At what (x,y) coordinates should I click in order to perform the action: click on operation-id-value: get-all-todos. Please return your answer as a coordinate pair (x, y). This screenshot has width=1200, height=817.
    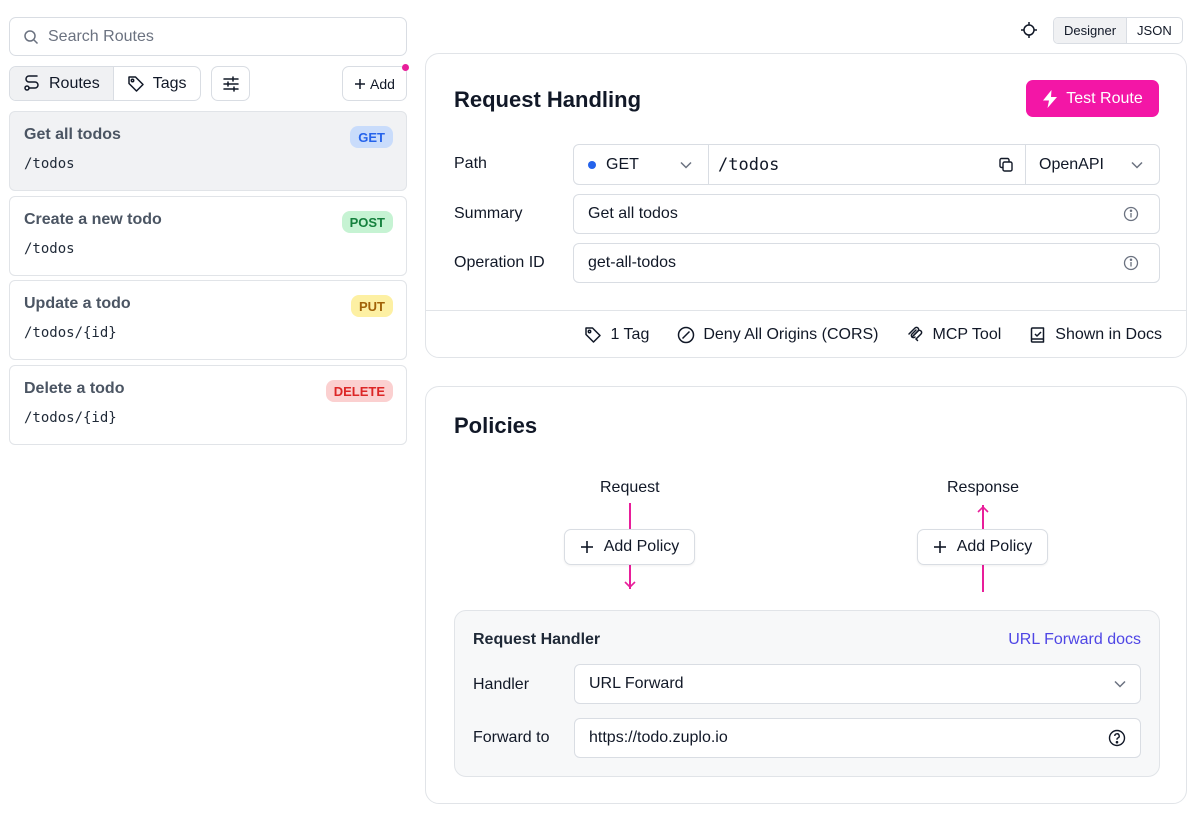
    Looking at the image, I should click on (632, 262).